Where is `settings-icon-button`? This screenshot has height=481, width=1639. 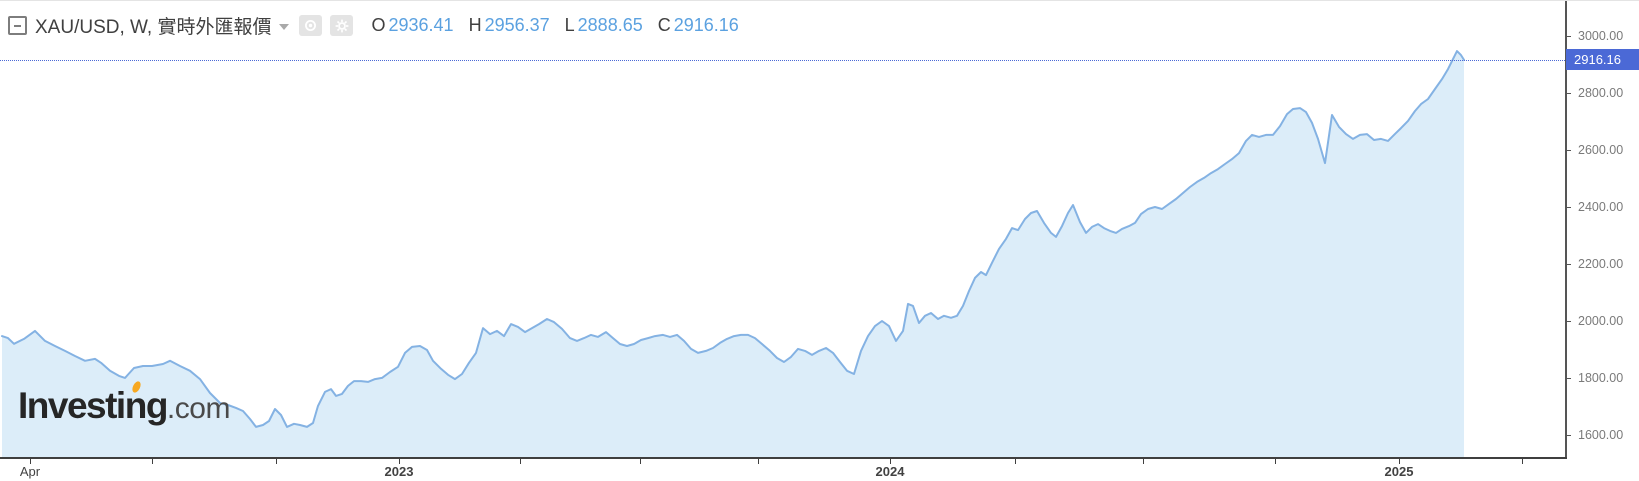
settings-icon-button is located at coordinates (342, 25).